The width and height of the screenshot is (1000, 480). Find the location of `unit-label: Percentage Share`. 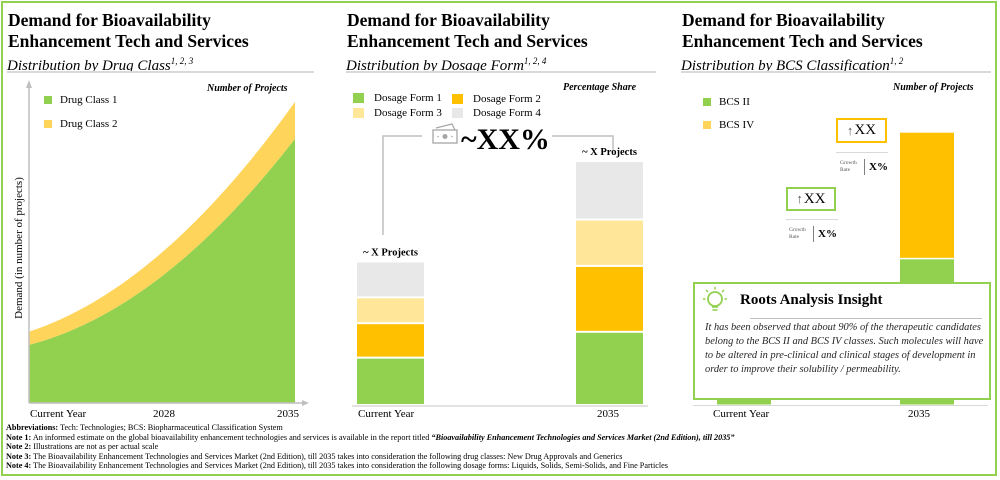

unit-label: Percentage Share is located at coordinates (600, 87).